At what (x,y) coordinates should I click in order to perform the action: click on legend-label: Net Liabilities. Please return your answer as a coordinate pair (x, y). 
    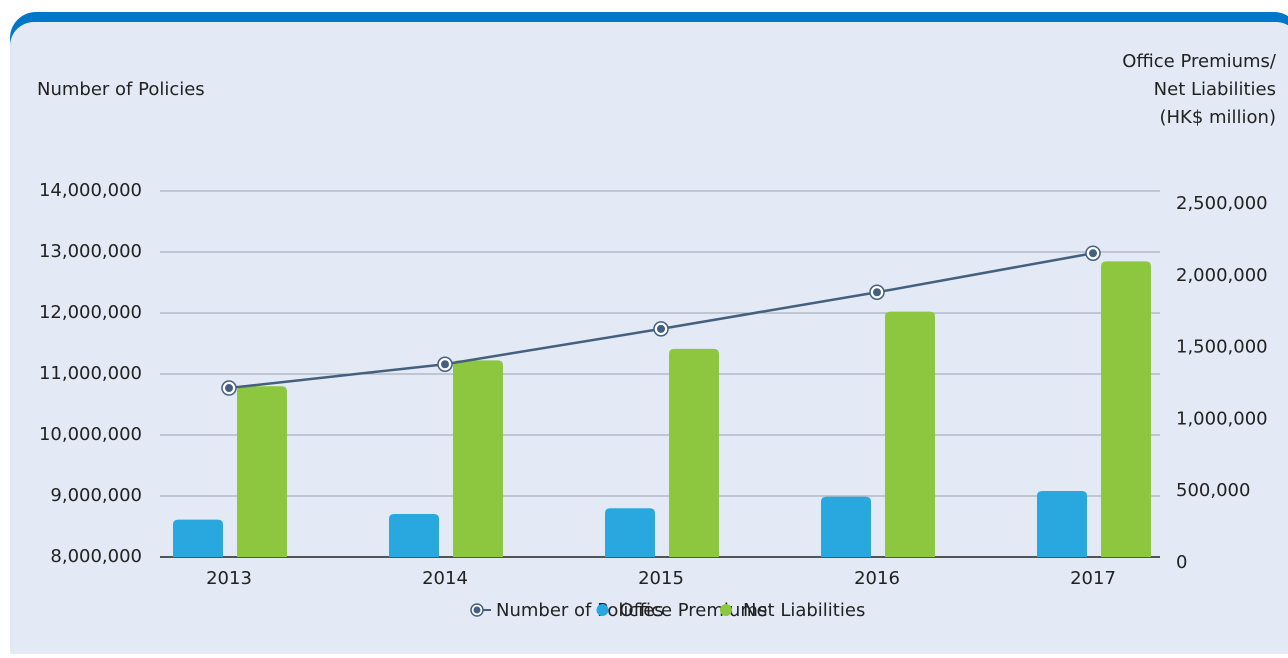
    Looking at the image, I should click on (804, 610).